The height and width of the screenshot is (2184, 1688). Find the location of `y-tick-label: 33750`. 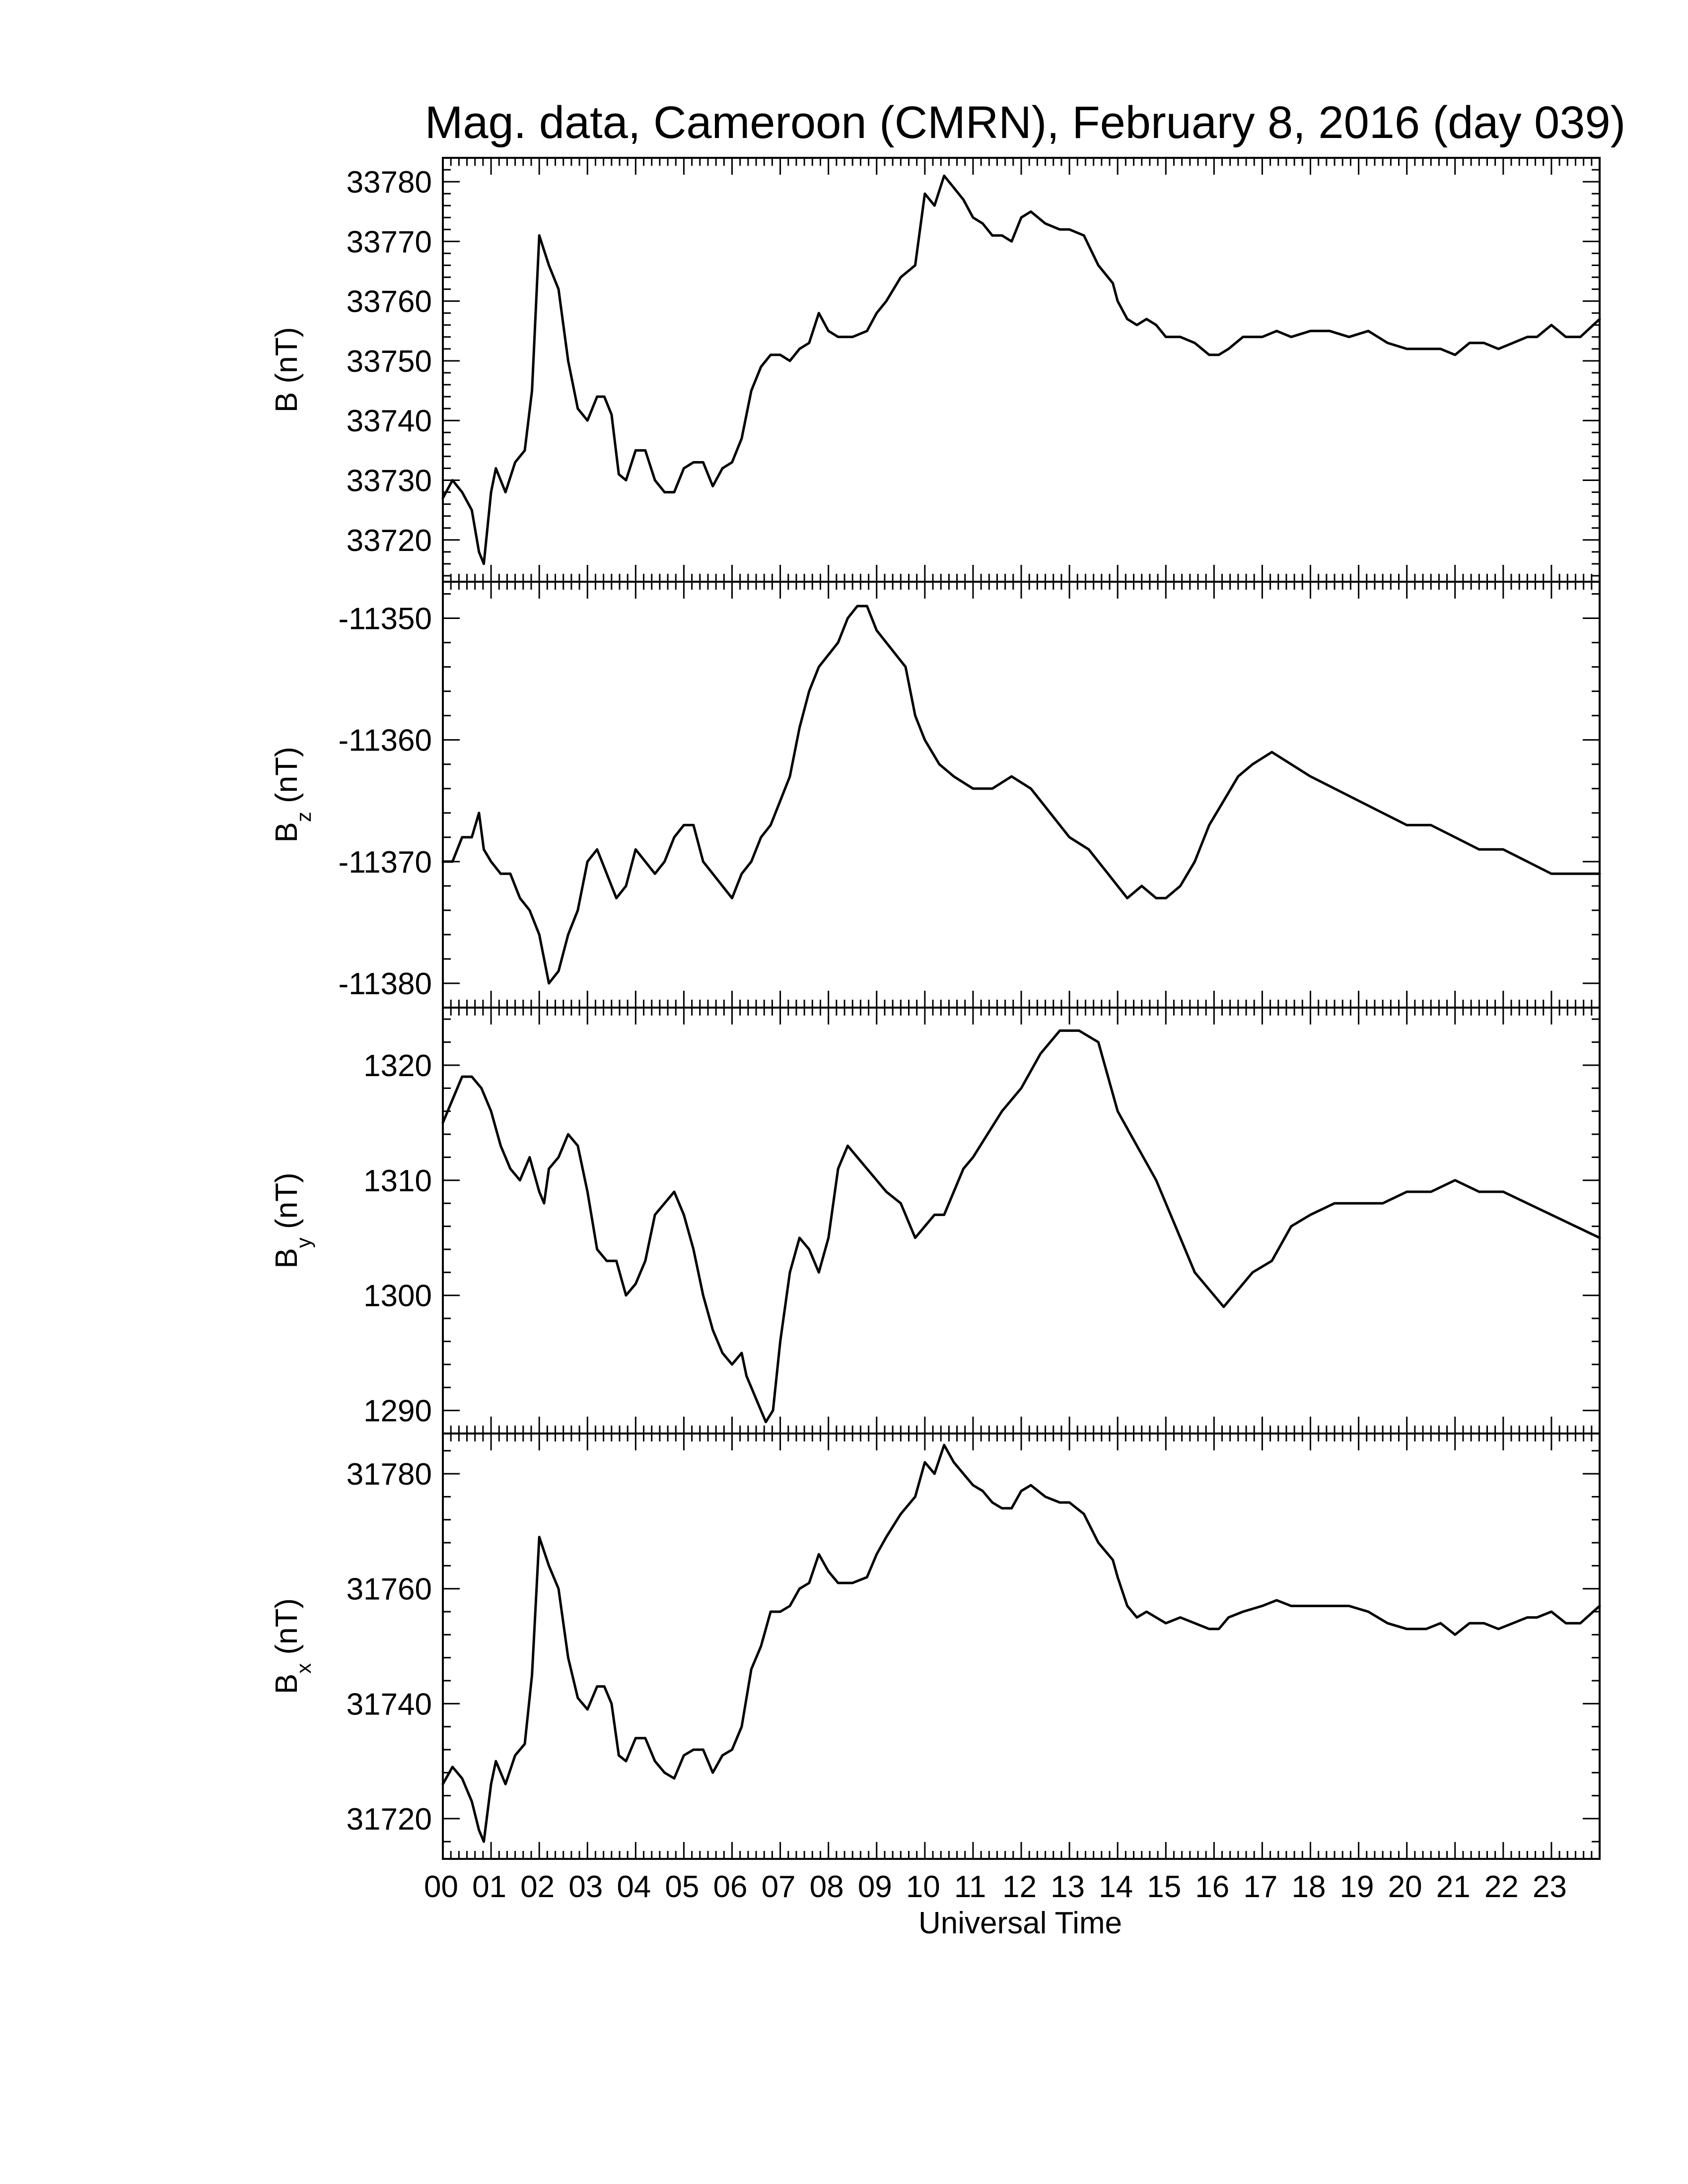

y-tick-label: 33750 is located at coordinates (389, 361).